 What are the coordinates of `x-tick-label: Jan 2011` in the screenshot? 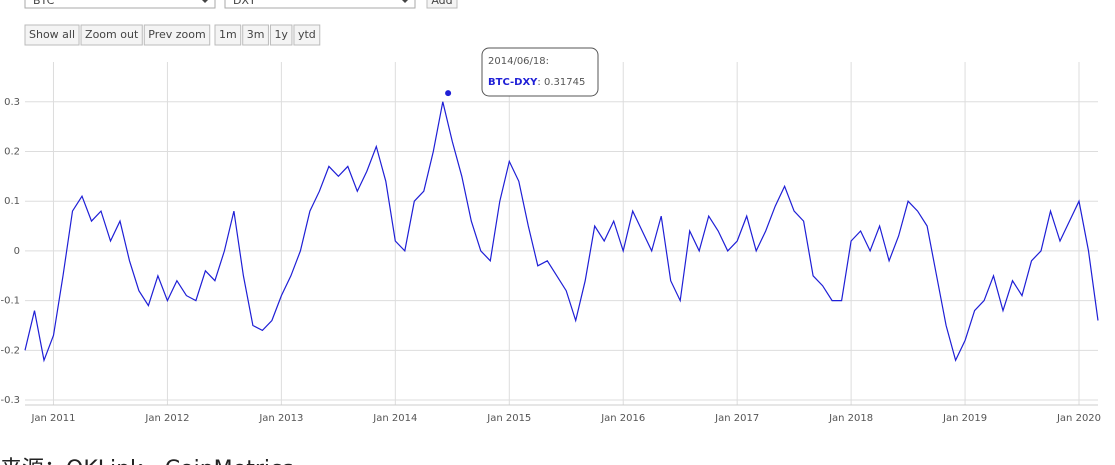 It's located at (52, 418).